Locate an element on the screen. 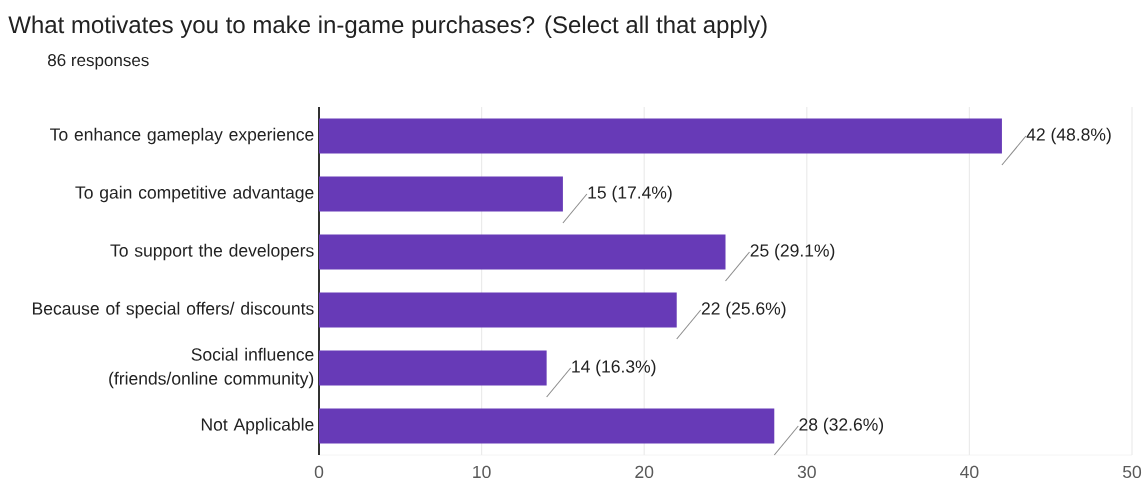 Image resolution: width=1144 pixels, height=489 pixels. y-tick-label: To support the developers is located at coordinates (212, 252).